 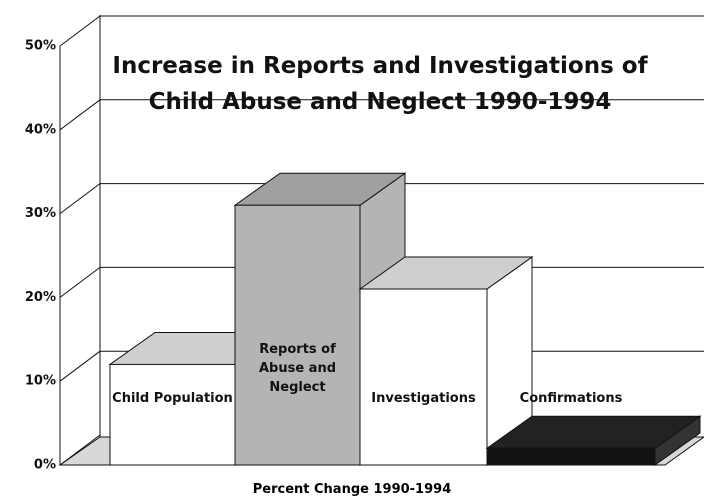 What do you see at coordinates (172, 398) in the screenshot?
I see `bar-label: Child Population` at bounding box center [172, 398].